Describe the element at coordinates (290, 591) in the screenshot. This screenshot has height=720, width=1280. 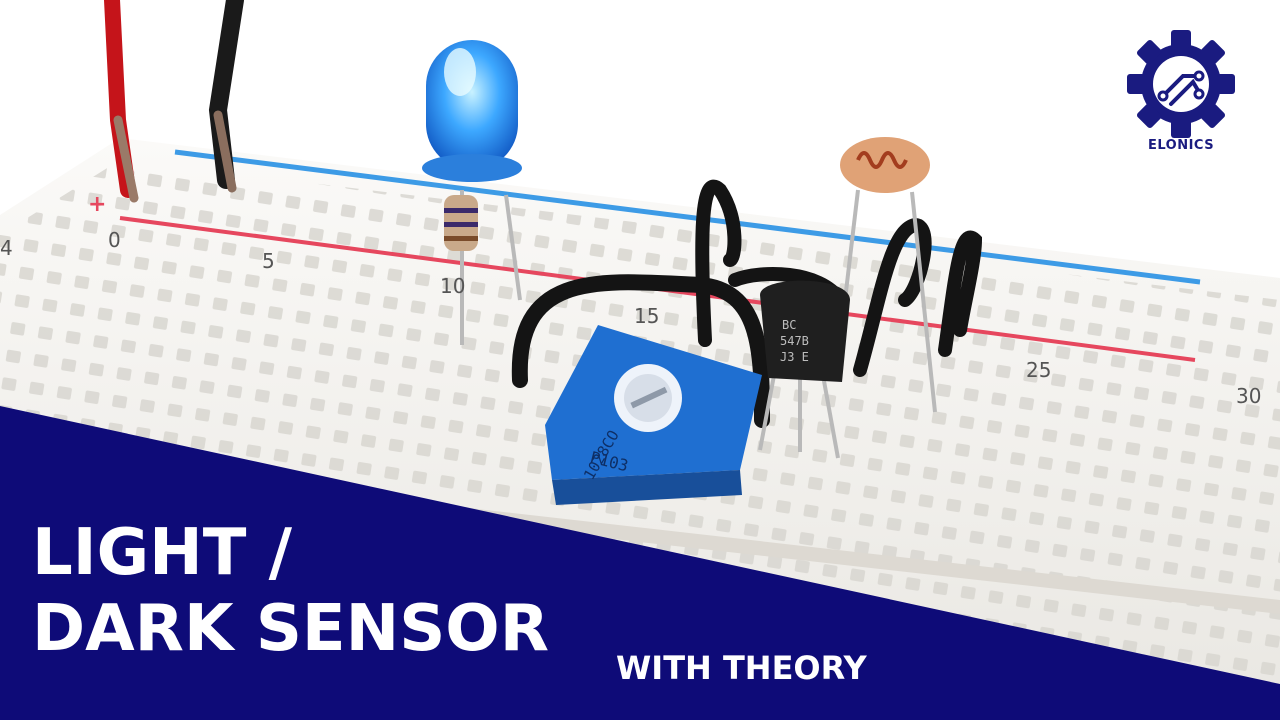
I see `thumbnail-title: LIGHT / DARK SENSOR` at that location.